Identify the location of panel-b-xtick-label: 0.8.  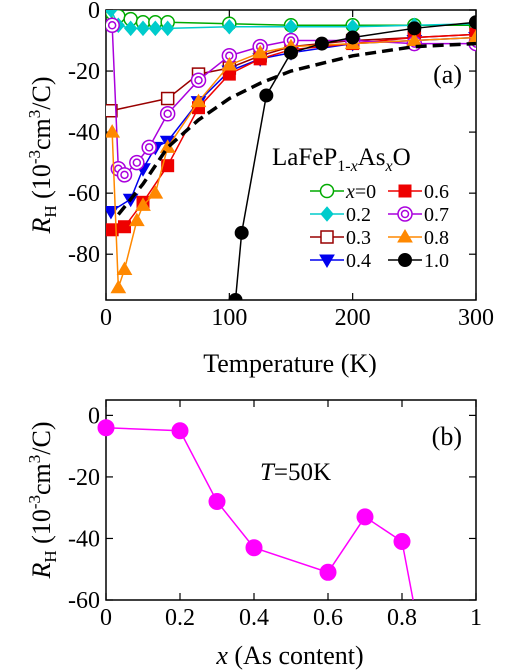
(402, 618).